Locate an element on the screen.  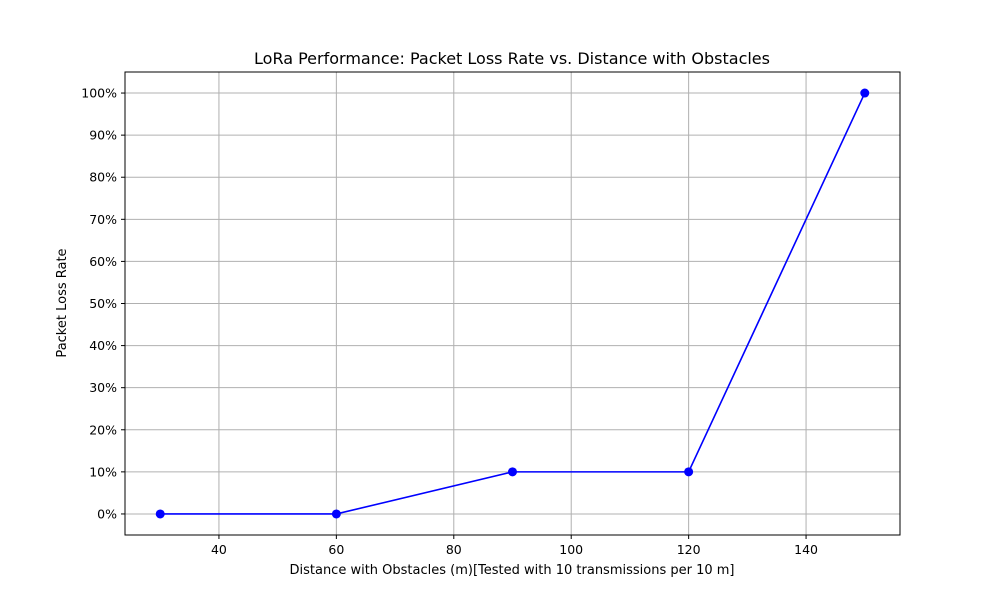
x-tick-label: 100 is located at coordinates (571, 549).